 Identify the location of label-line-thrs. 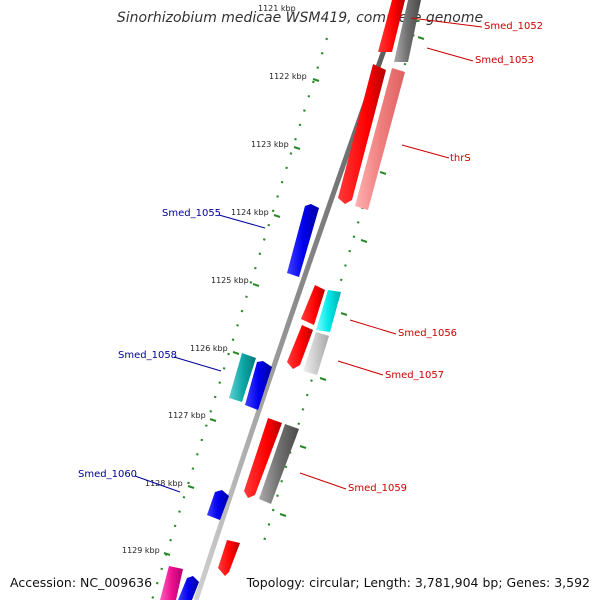
(425, 151).